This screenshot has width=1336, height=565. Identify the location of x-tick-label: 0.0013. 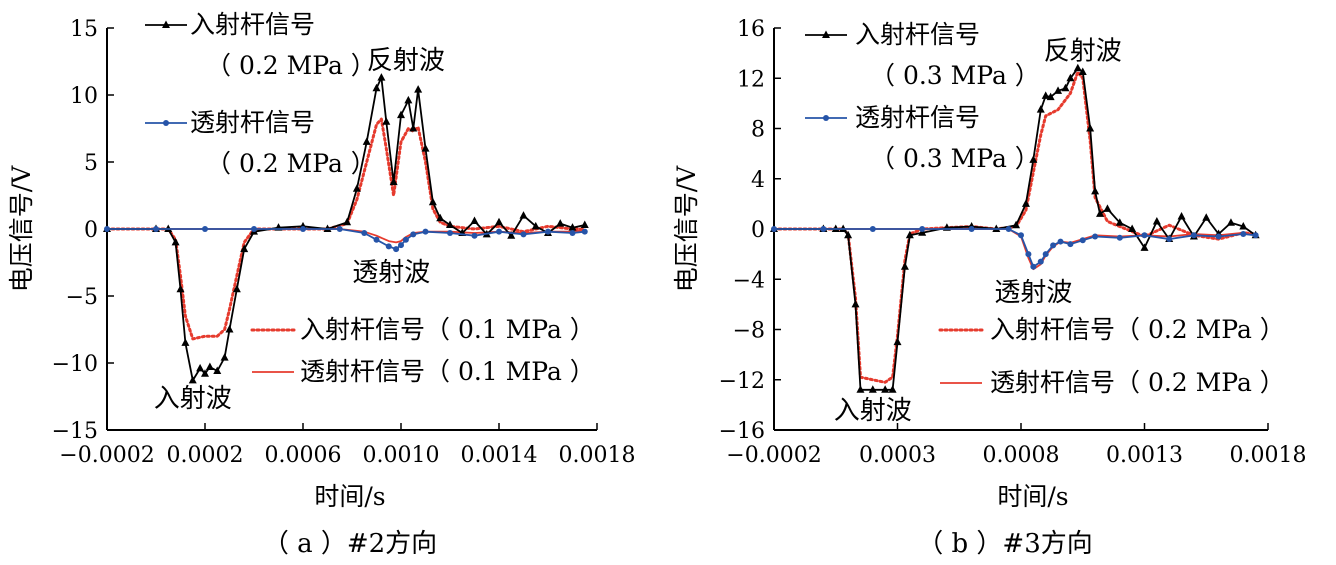
(1144, 455).